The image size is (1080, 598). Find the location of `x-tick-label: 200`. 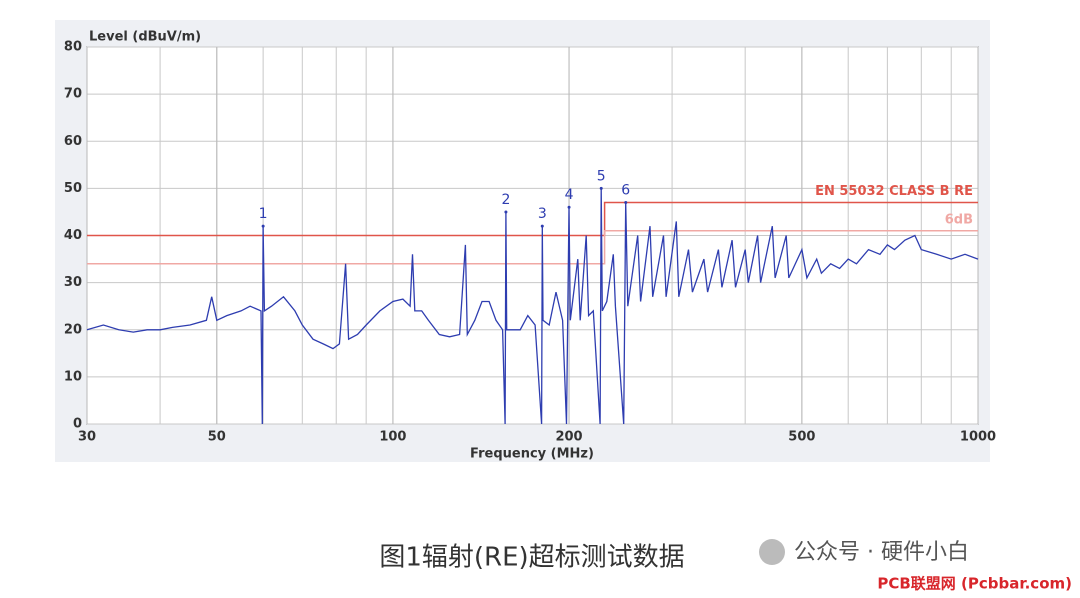

x-tick-label: 200 is located at coordinates (568, 437).